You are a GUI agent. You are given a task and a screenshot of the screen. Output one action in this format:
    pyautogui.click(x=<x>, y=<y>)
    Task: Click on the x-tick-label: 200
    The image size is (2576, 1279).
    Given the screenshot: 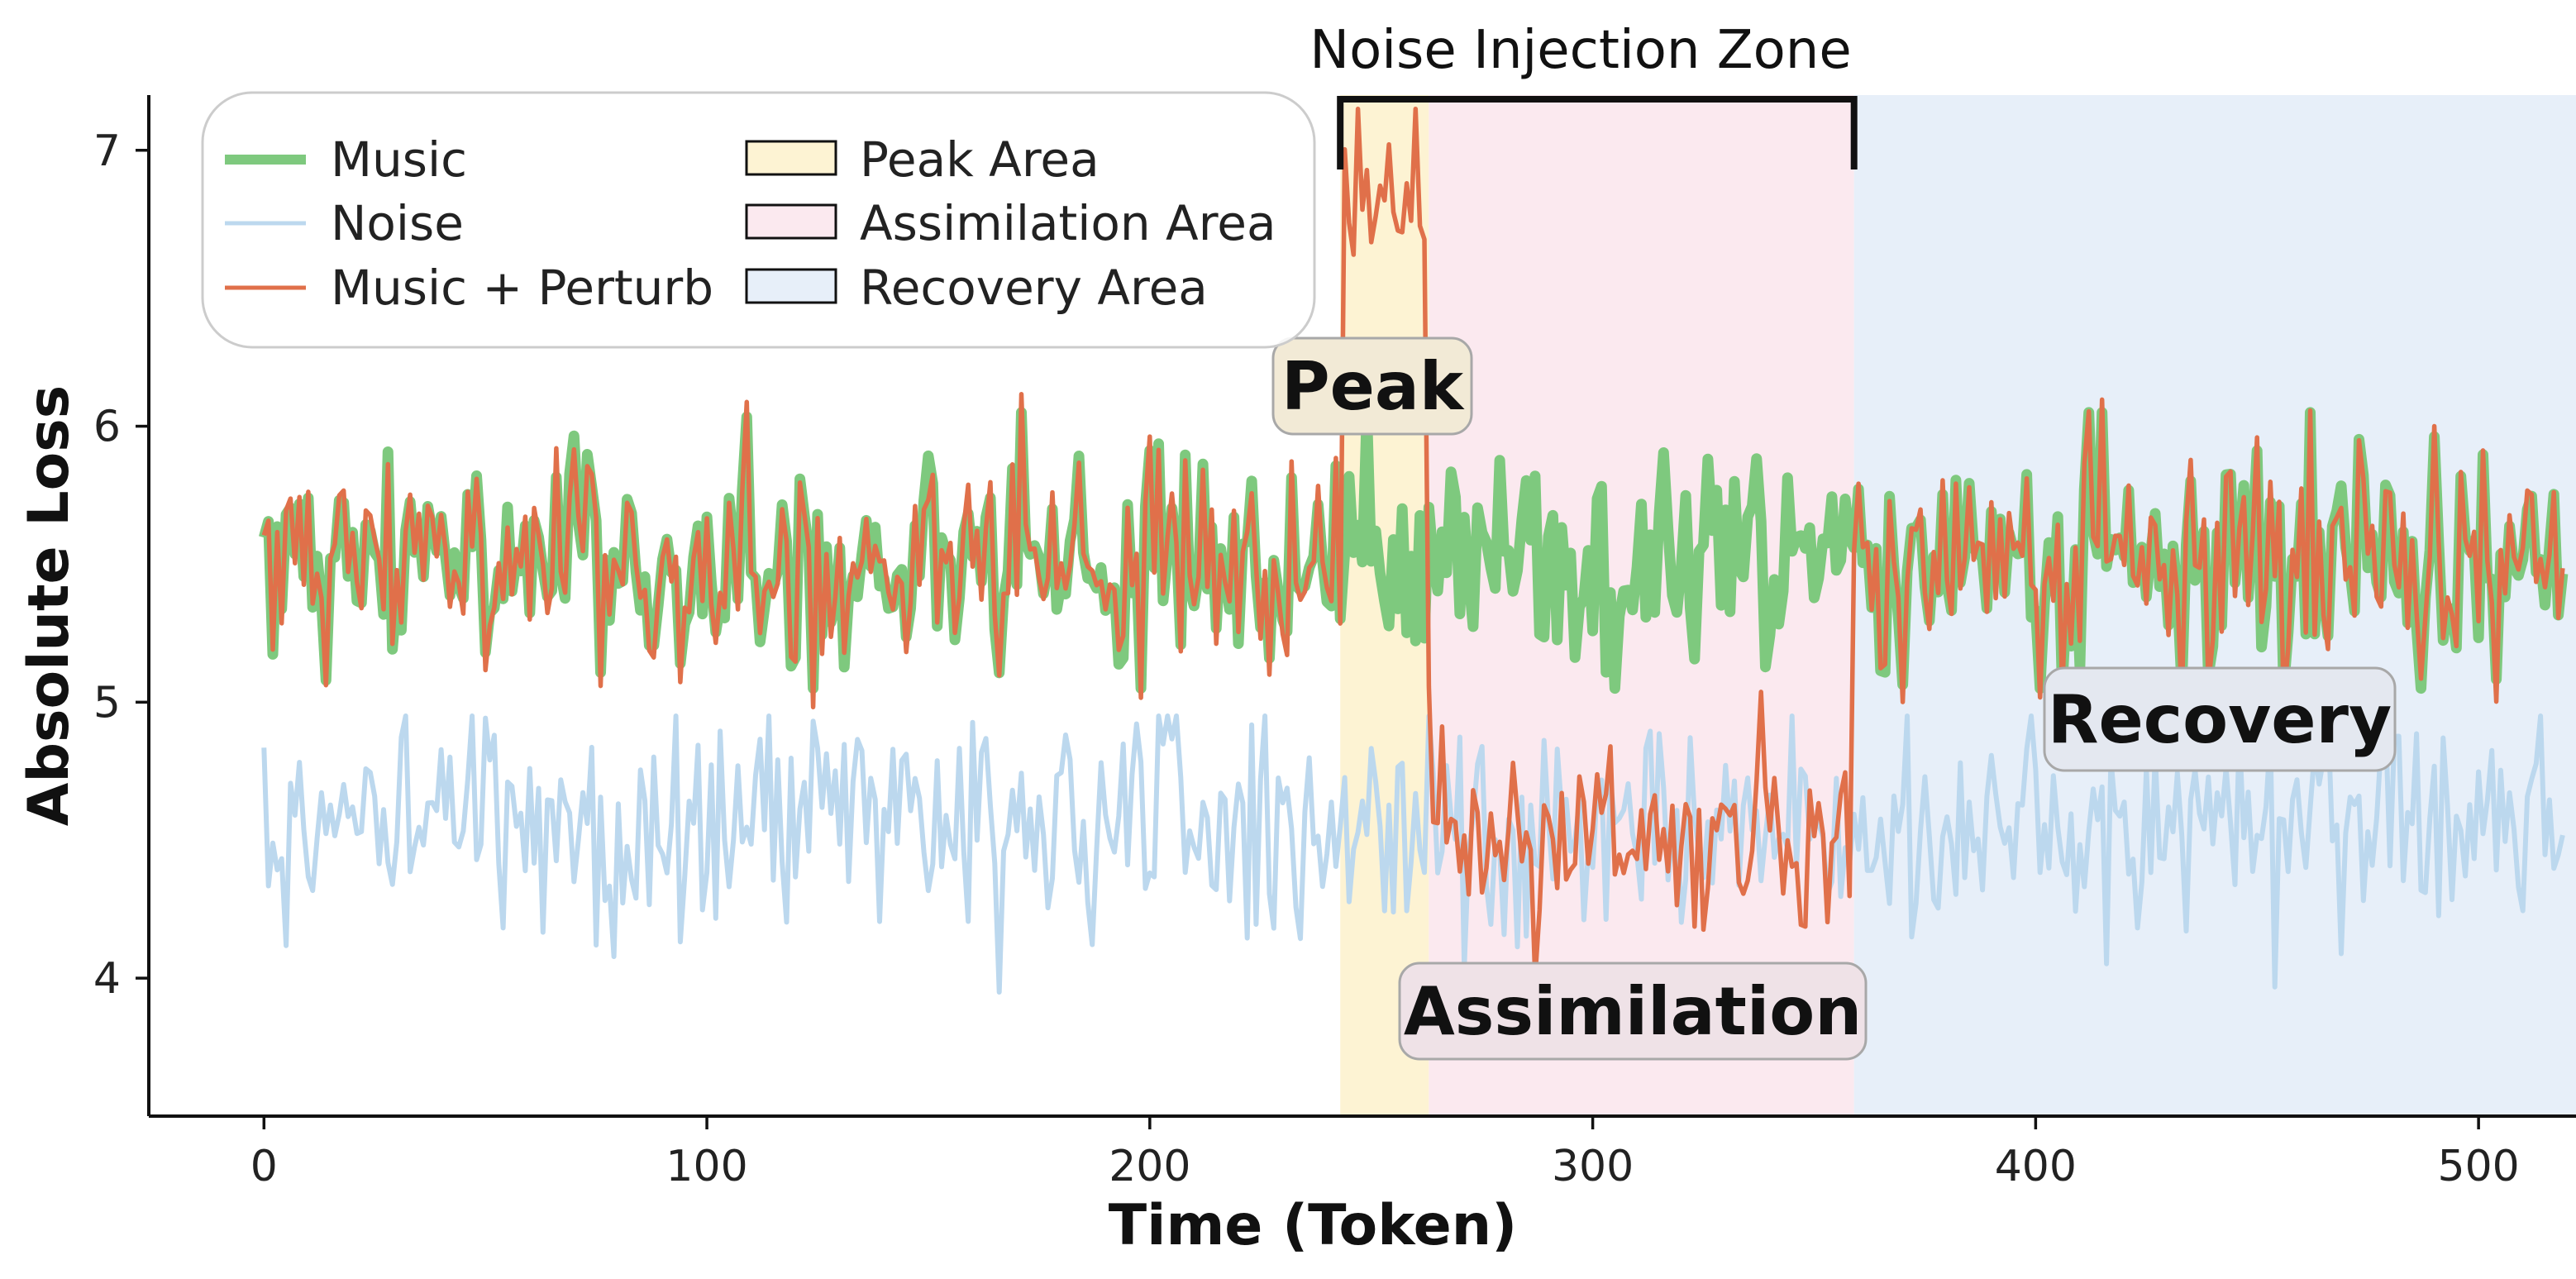 What is the action you would take?
    pyautogui.click(x=1149, y=1166)
    